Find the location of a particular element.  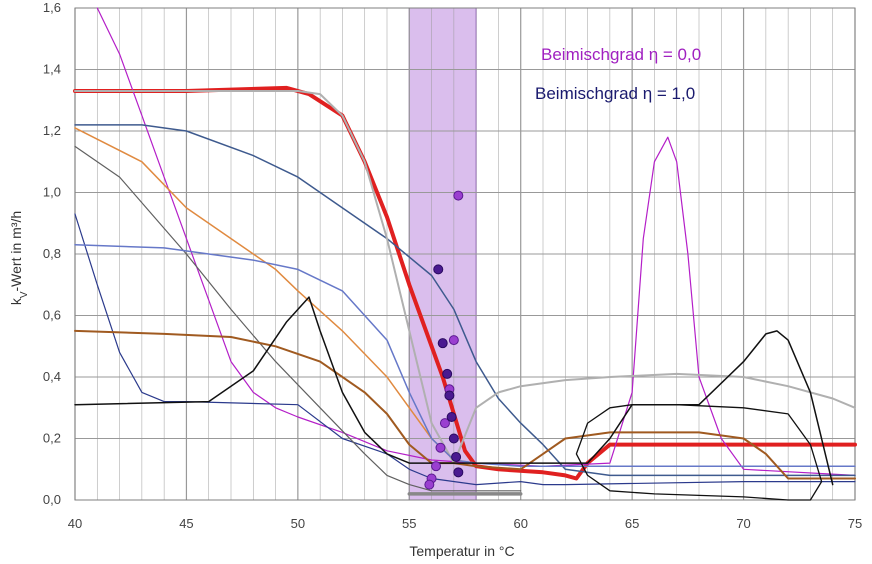

x-tick-label: 45 is located at coordinates (186, 523).